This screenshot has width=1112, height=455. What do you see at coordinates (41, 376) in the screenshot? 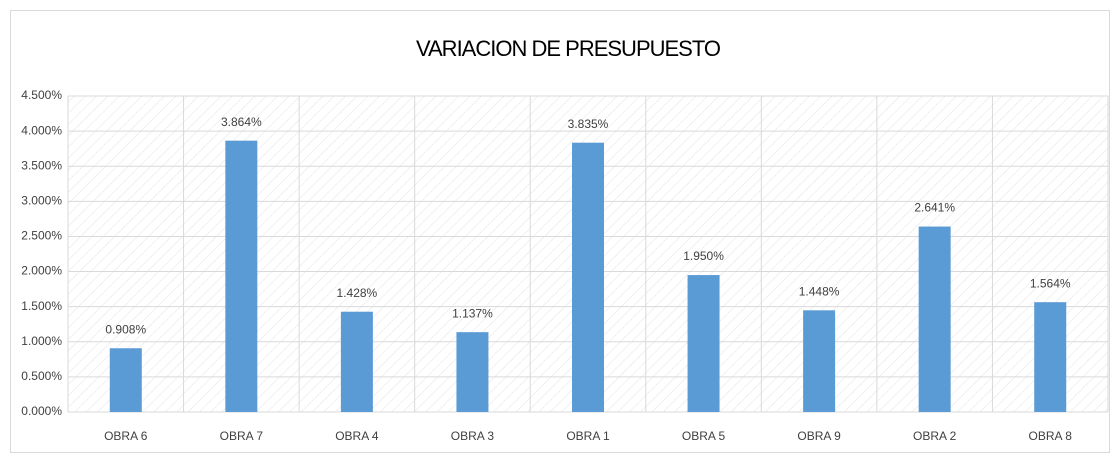
I see `y-tick-label: 0.500%` at bounding box center [41, 376].